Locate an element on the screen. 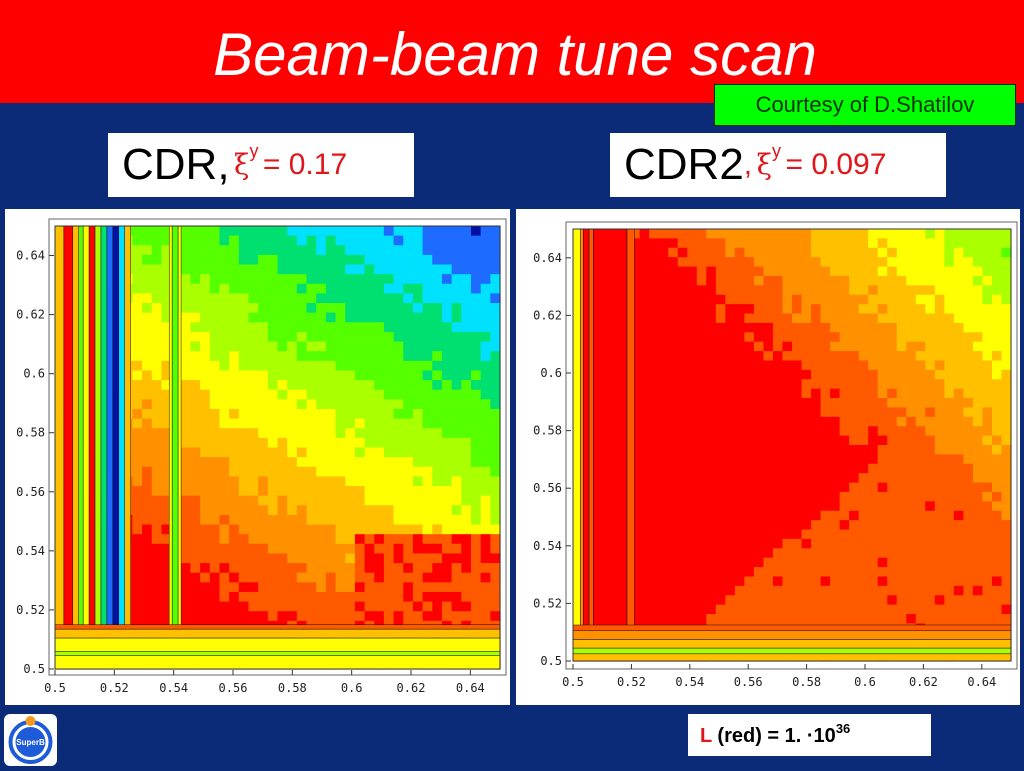 The width and height of the screenshot is (1024, 771). cdr-x-tick-label: 0.6 is located at coordinates (352, 688).